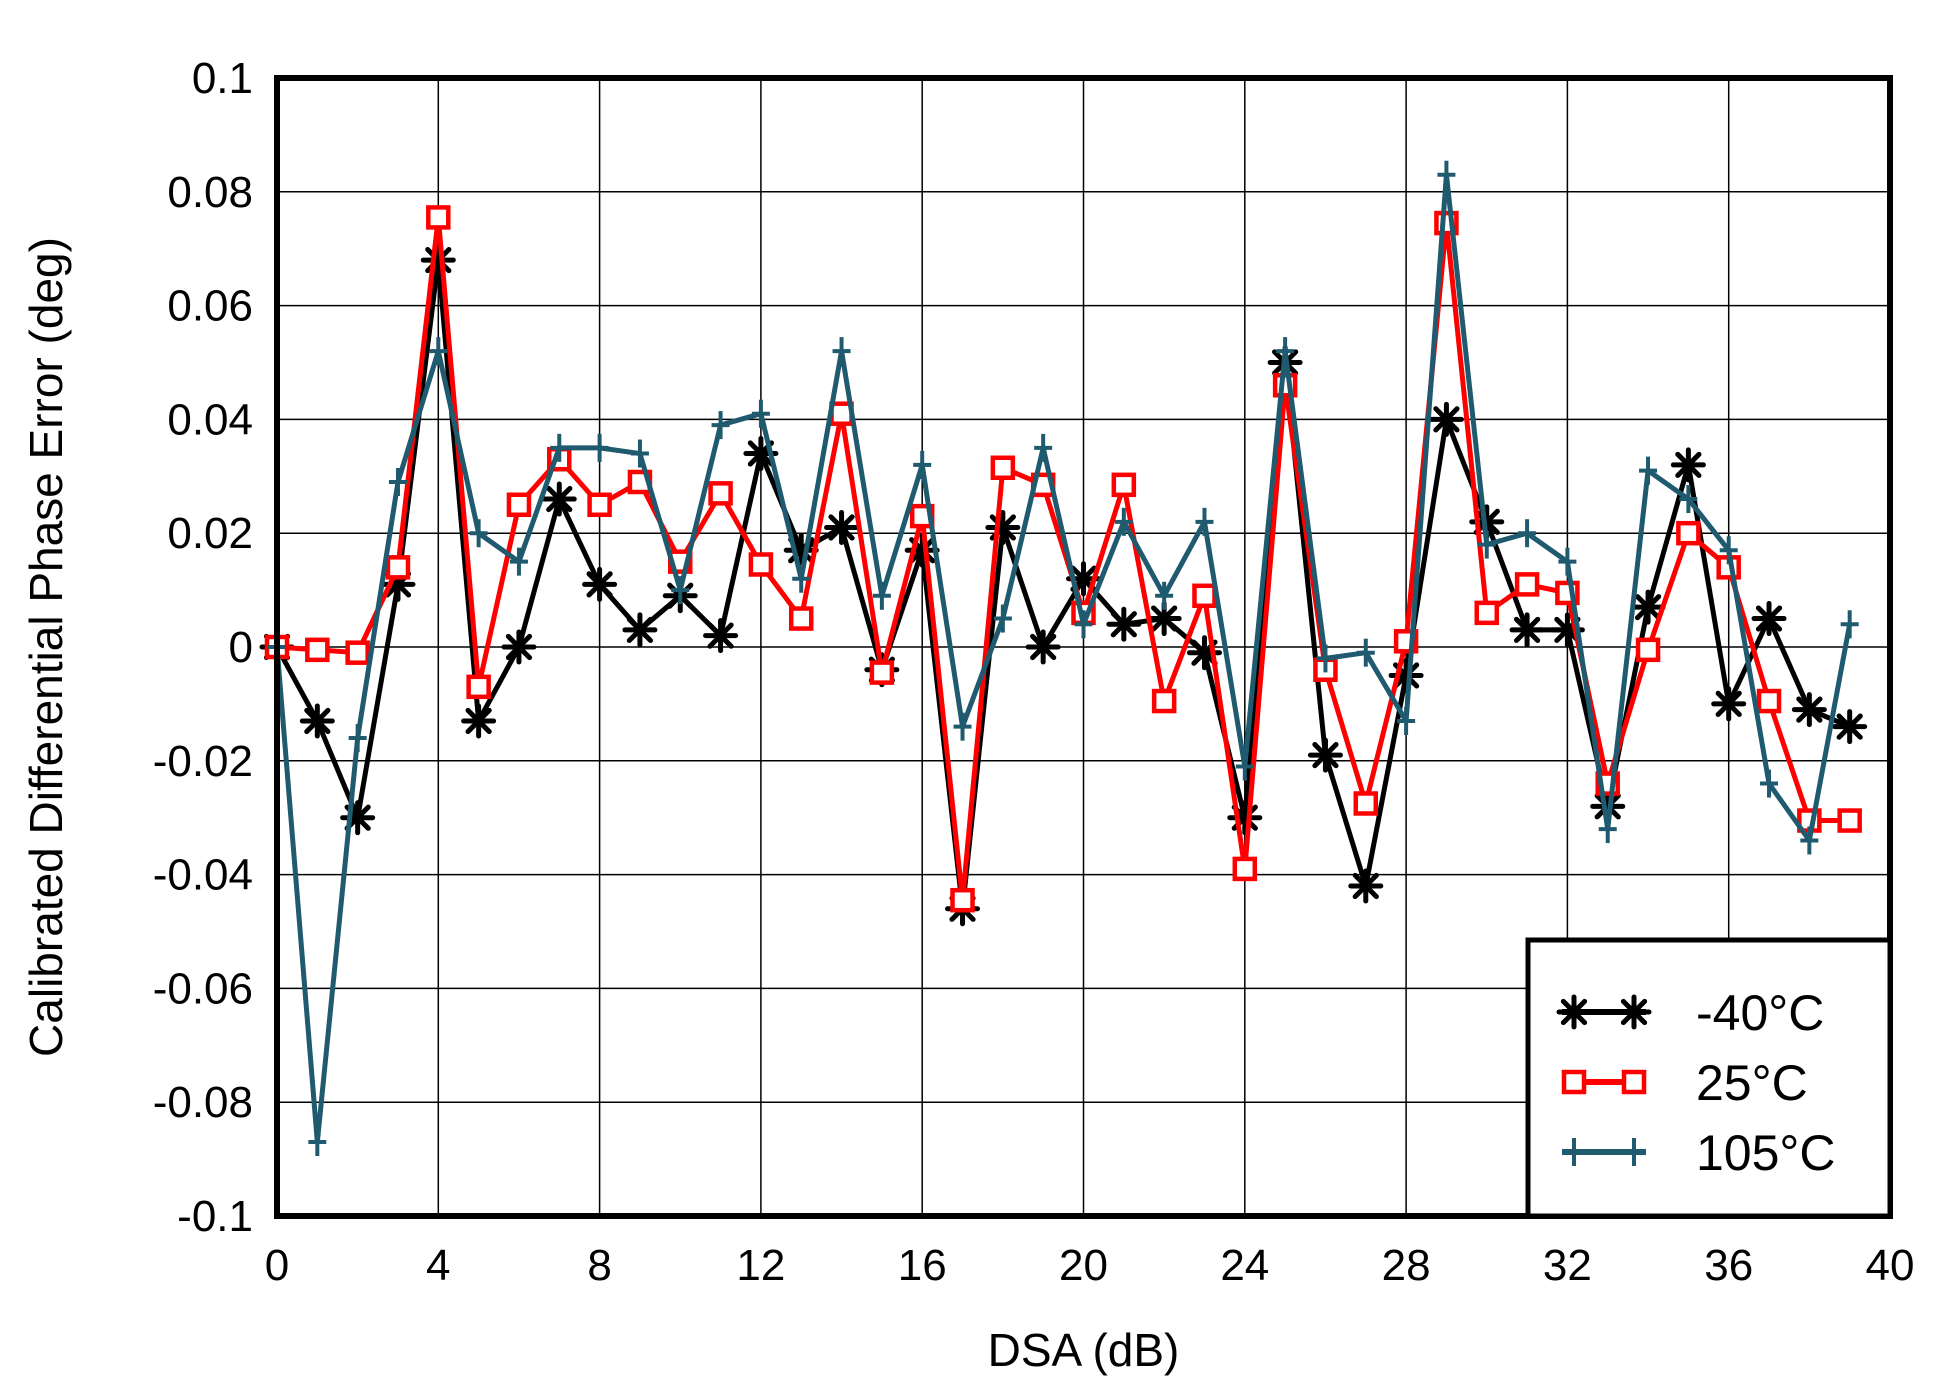  What do you see at coordinates (1728, 1265) in the screenshot?
I see `x-tick-label: 36` at bounding box center [1728, 1265].